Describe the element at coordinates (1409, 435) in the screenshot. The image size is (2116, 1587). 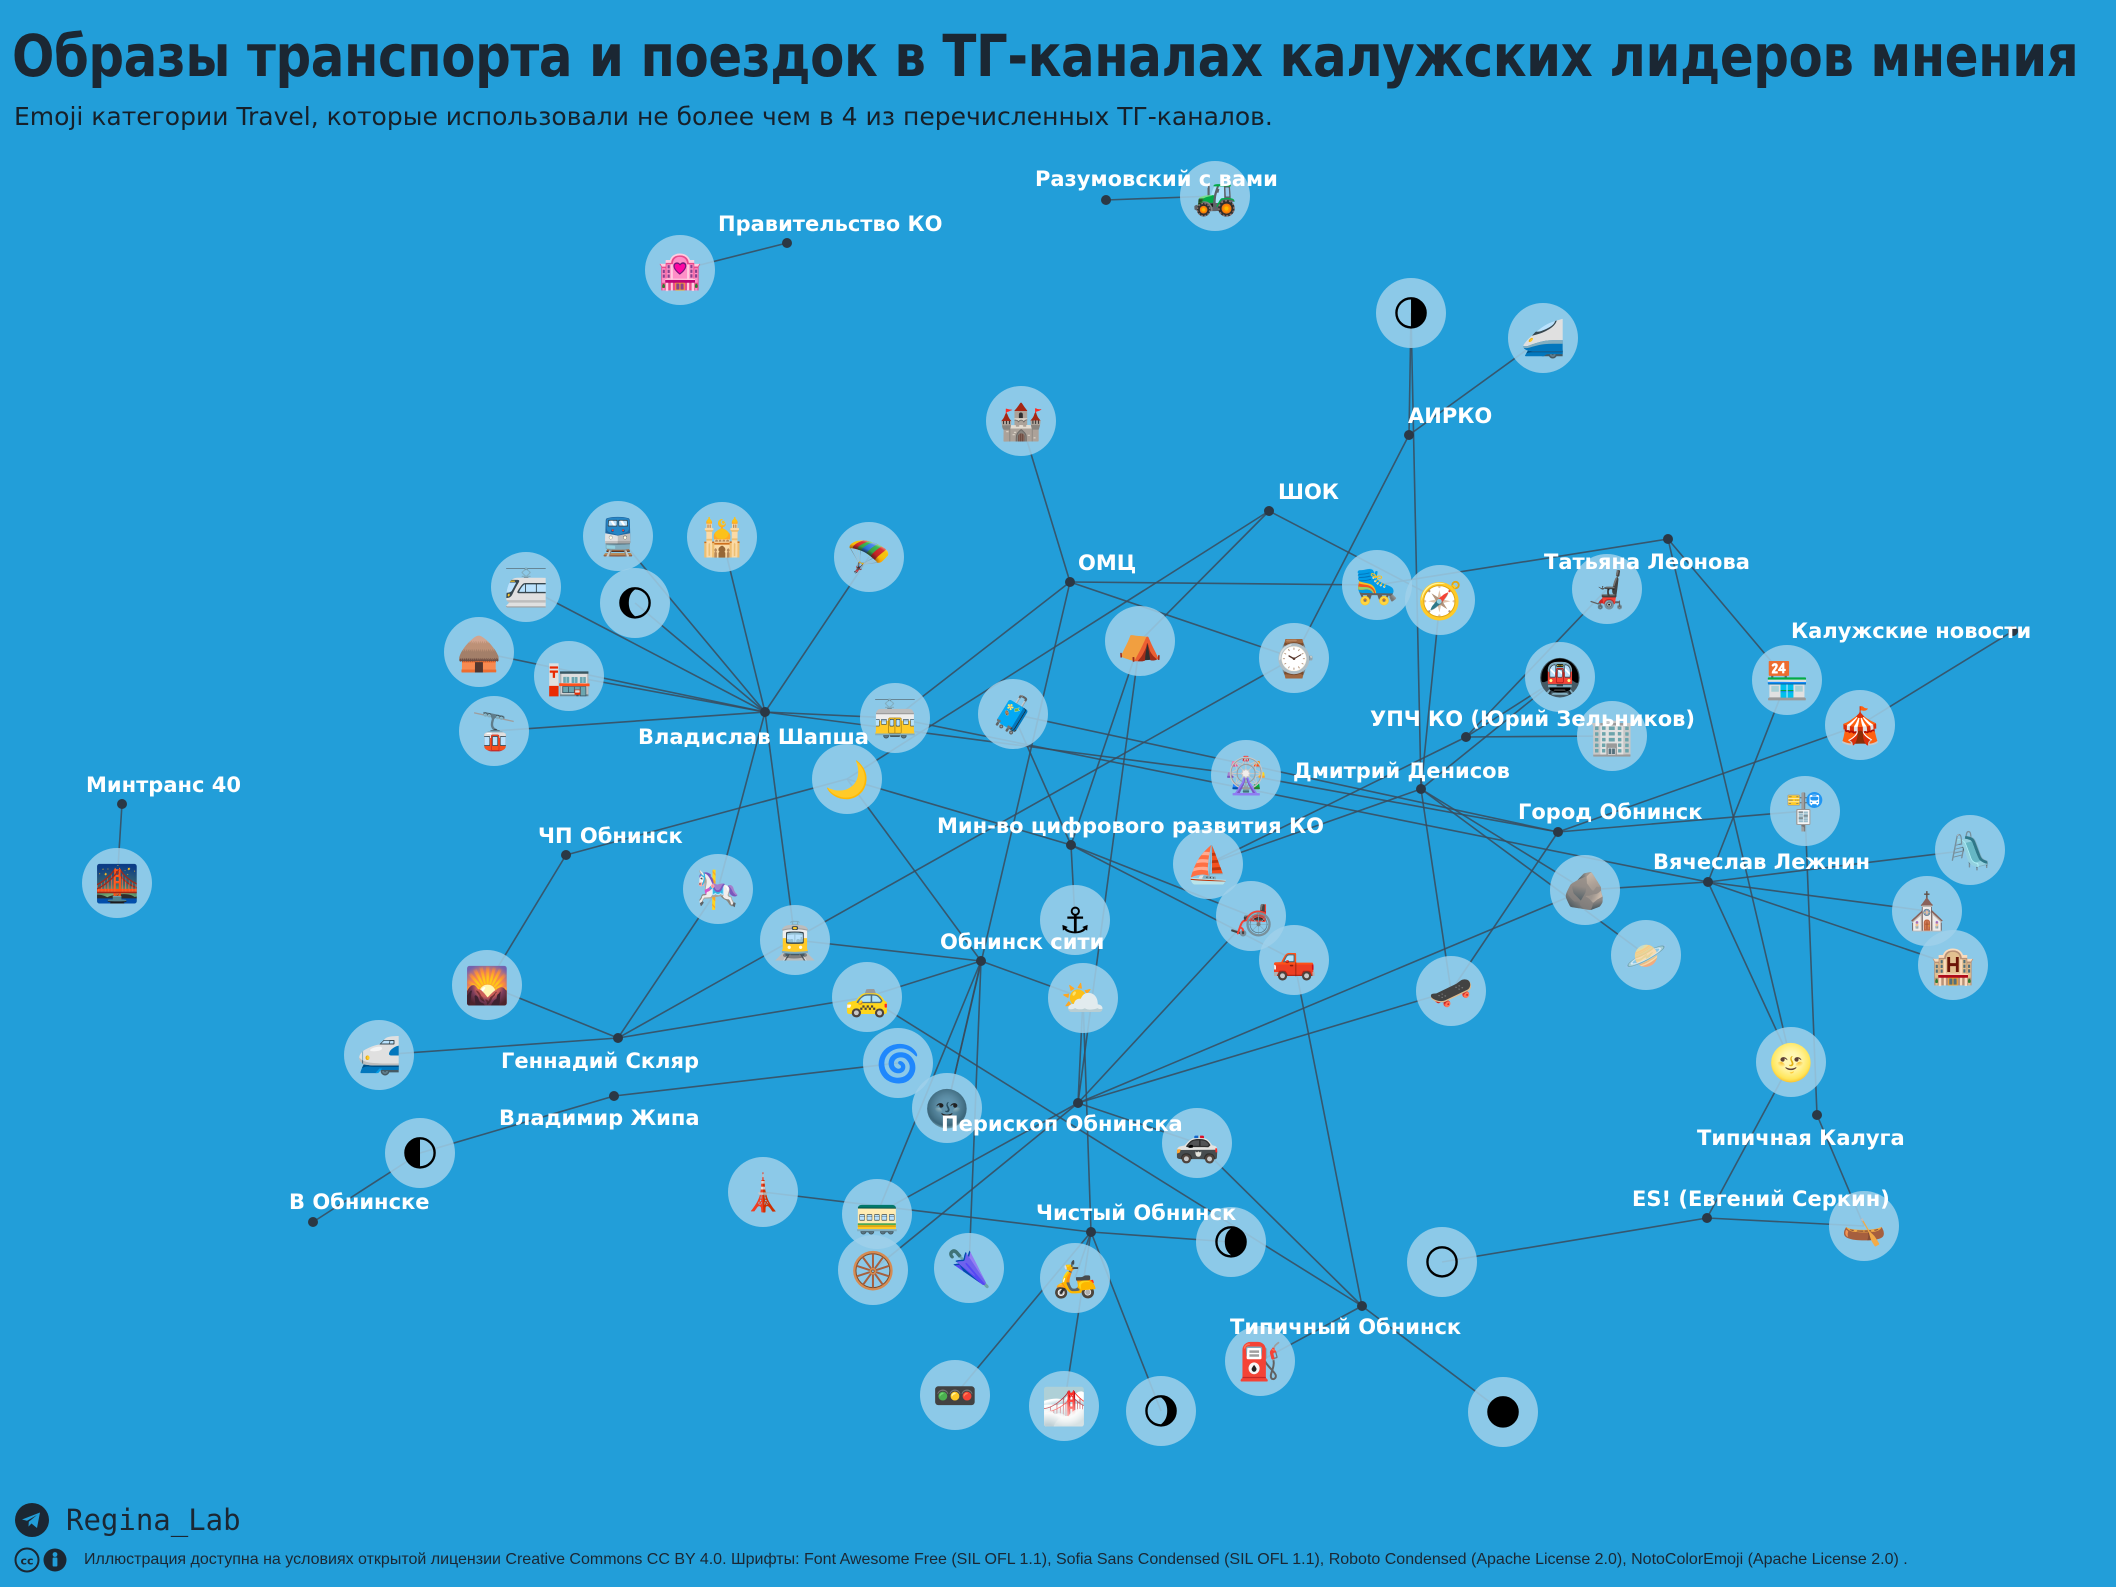
I see `channel-airko-dot` at that location.